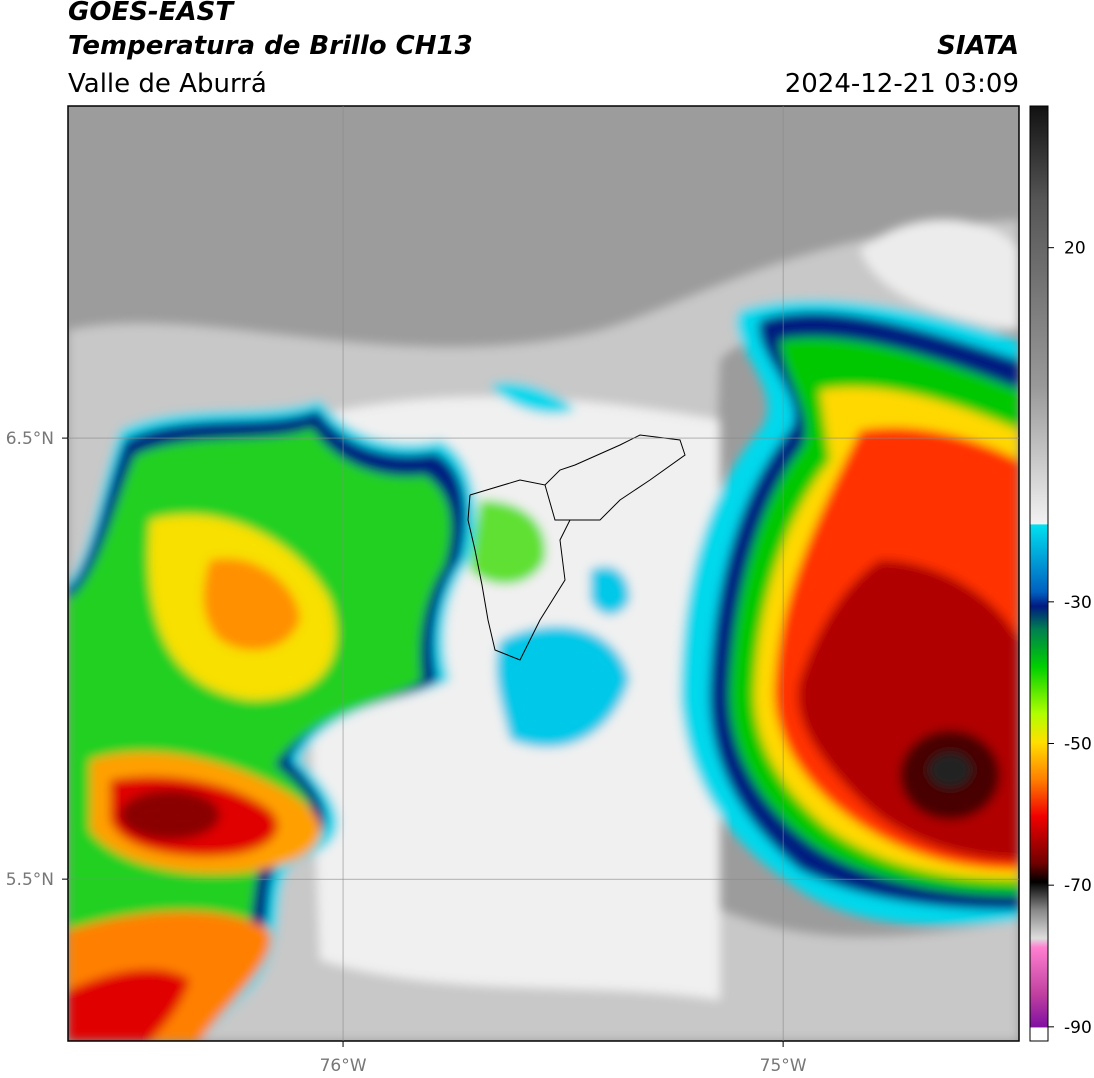 This screenshot has height=1078, width=1094. What do you see at coordinates (902, 84) in the screenshot?
I see `timestamp: 2024-12-21 03:09` at bounding box center [902, 84].